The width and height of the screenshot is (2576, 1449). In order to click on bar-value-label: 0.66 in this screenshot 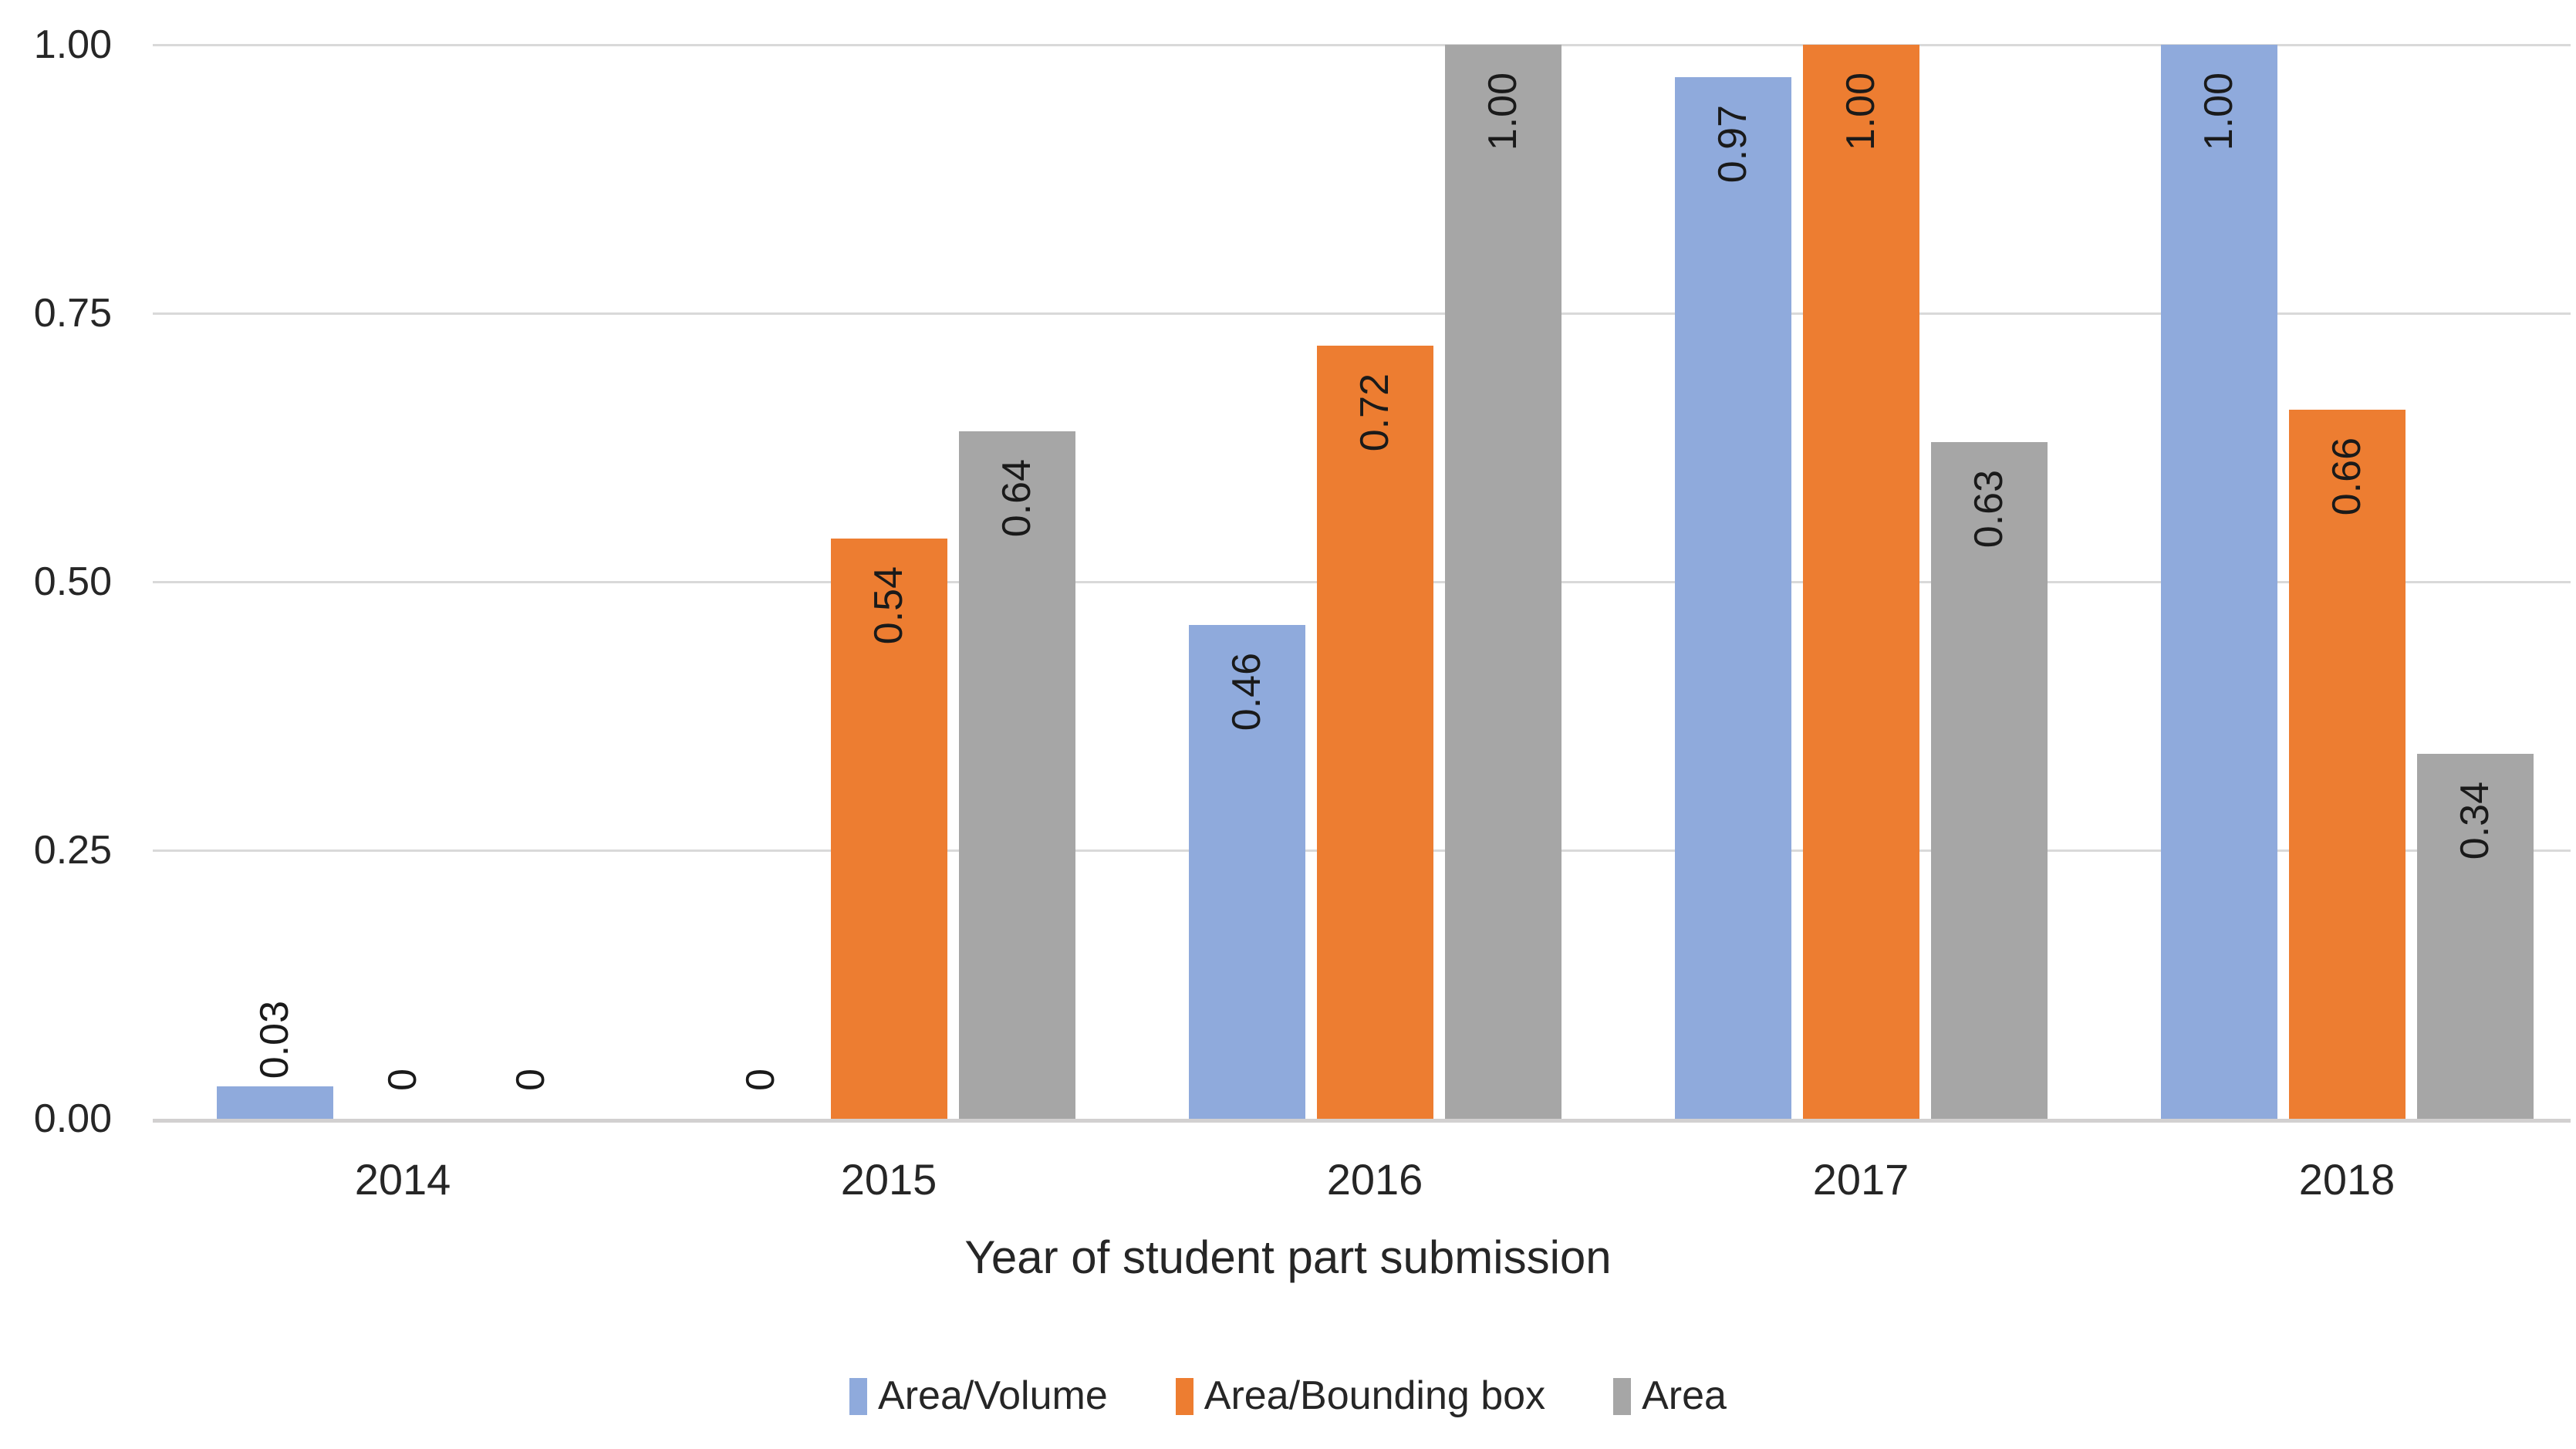, I will do `click(2346, 476)`.